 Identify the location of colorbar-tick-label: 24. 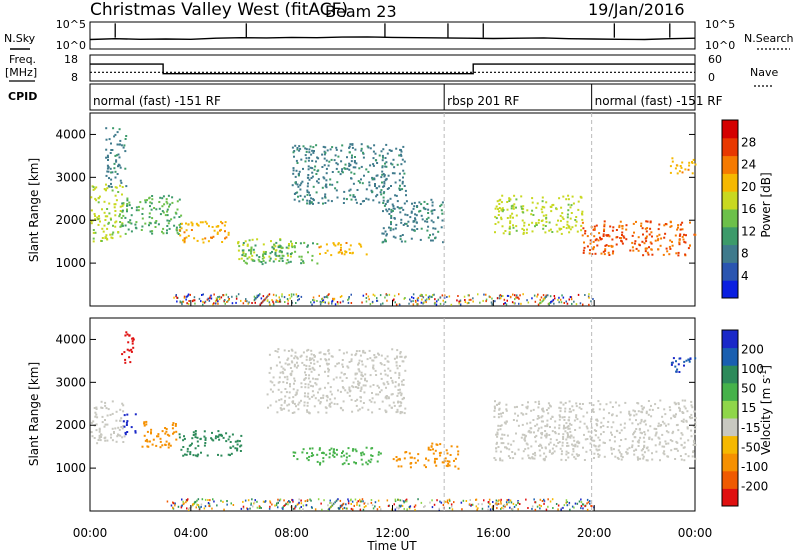
(748, 165).